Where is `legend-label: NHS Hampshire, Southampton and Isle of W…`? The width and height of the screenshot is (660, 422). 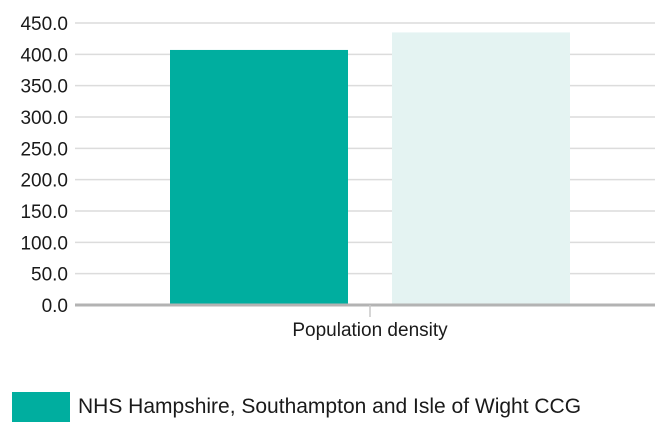 legend-label: NHS Hampshire, Southampton and Isle of W… is located at coordinates (330, 406).